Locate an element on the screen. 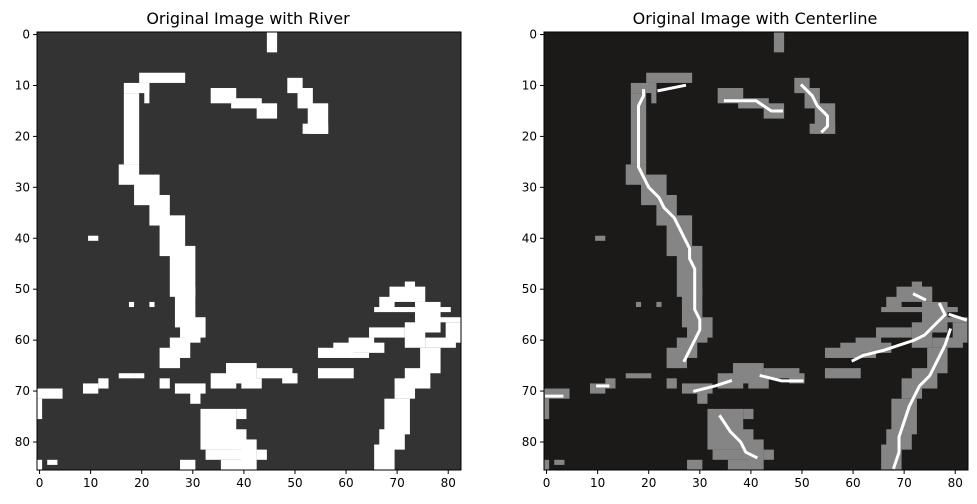 The width and height of the screenshot is (977, 504). y-tick-label: 60 is located at coordinates (22, 340).